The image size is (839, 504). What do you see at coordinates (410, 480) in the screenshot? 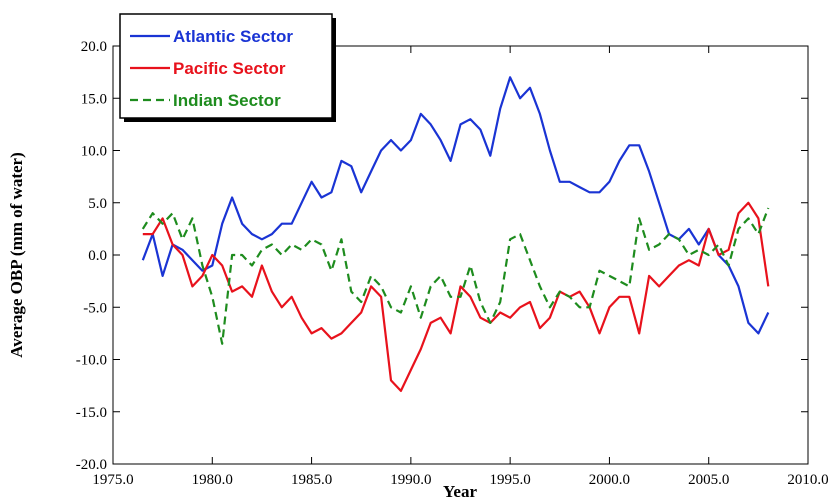
I see `x-tick-label: 1990.0` at bounding box center [410, 480].